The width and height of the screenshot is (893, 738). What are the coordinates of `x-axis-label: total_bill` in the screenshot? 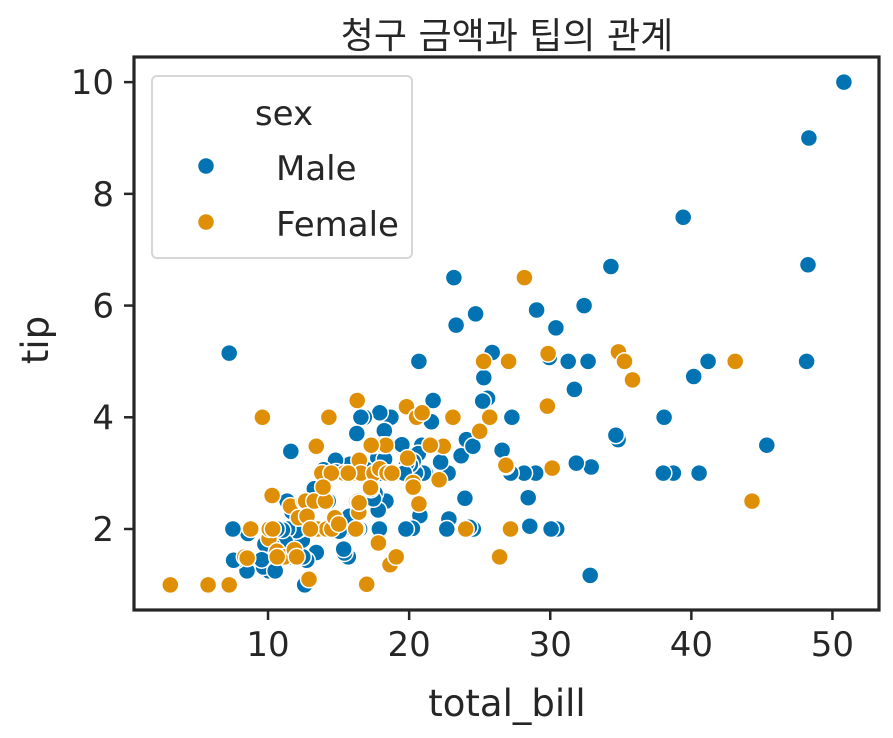 It's located at (506, 703).